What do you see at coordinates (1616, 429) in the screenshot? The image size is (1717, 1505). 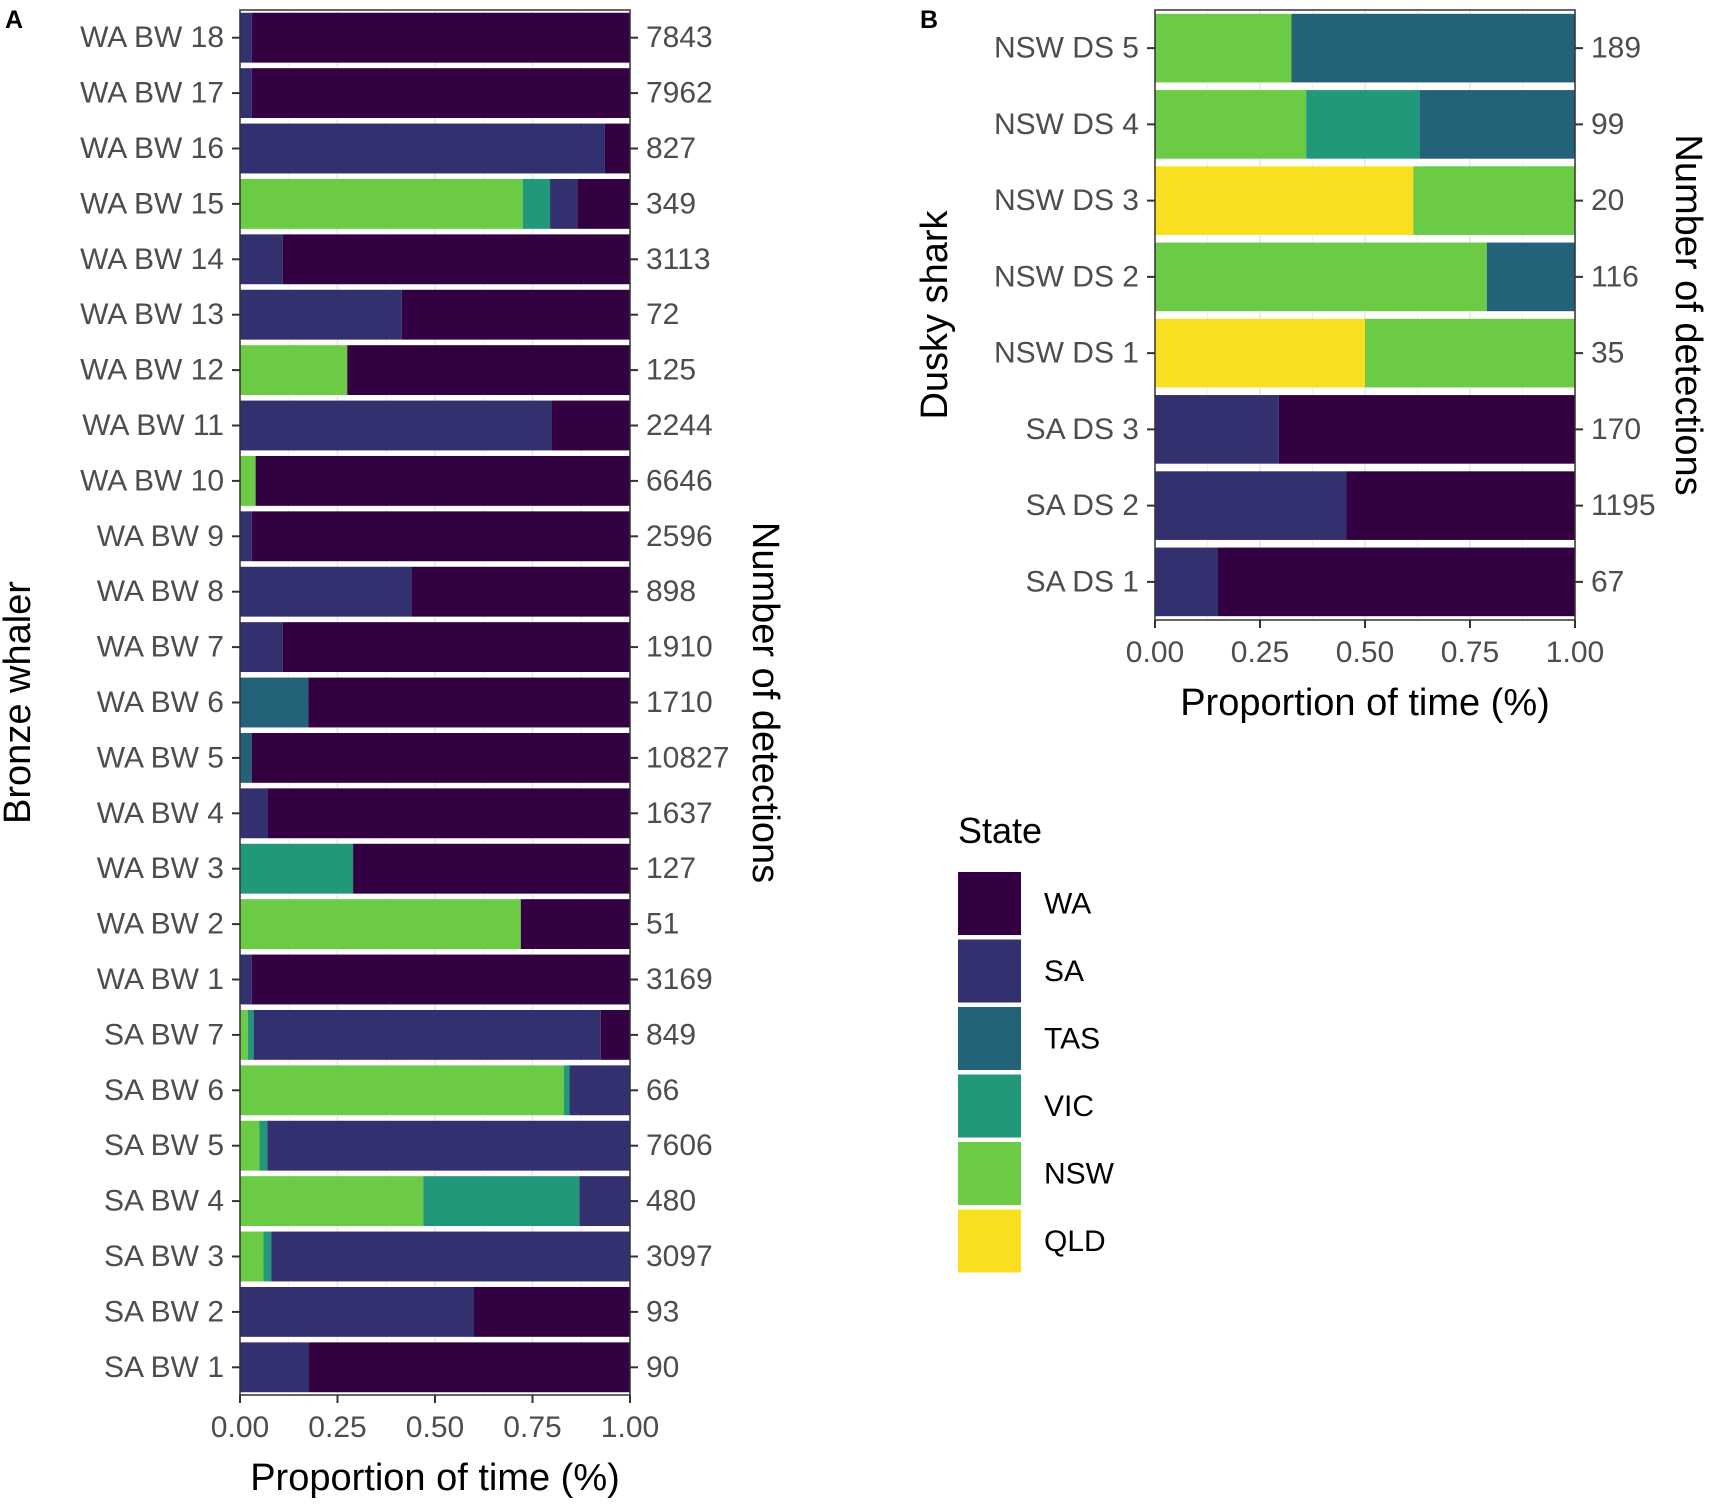 I see `detections-label: 170` at bounding box center [1616, 429].